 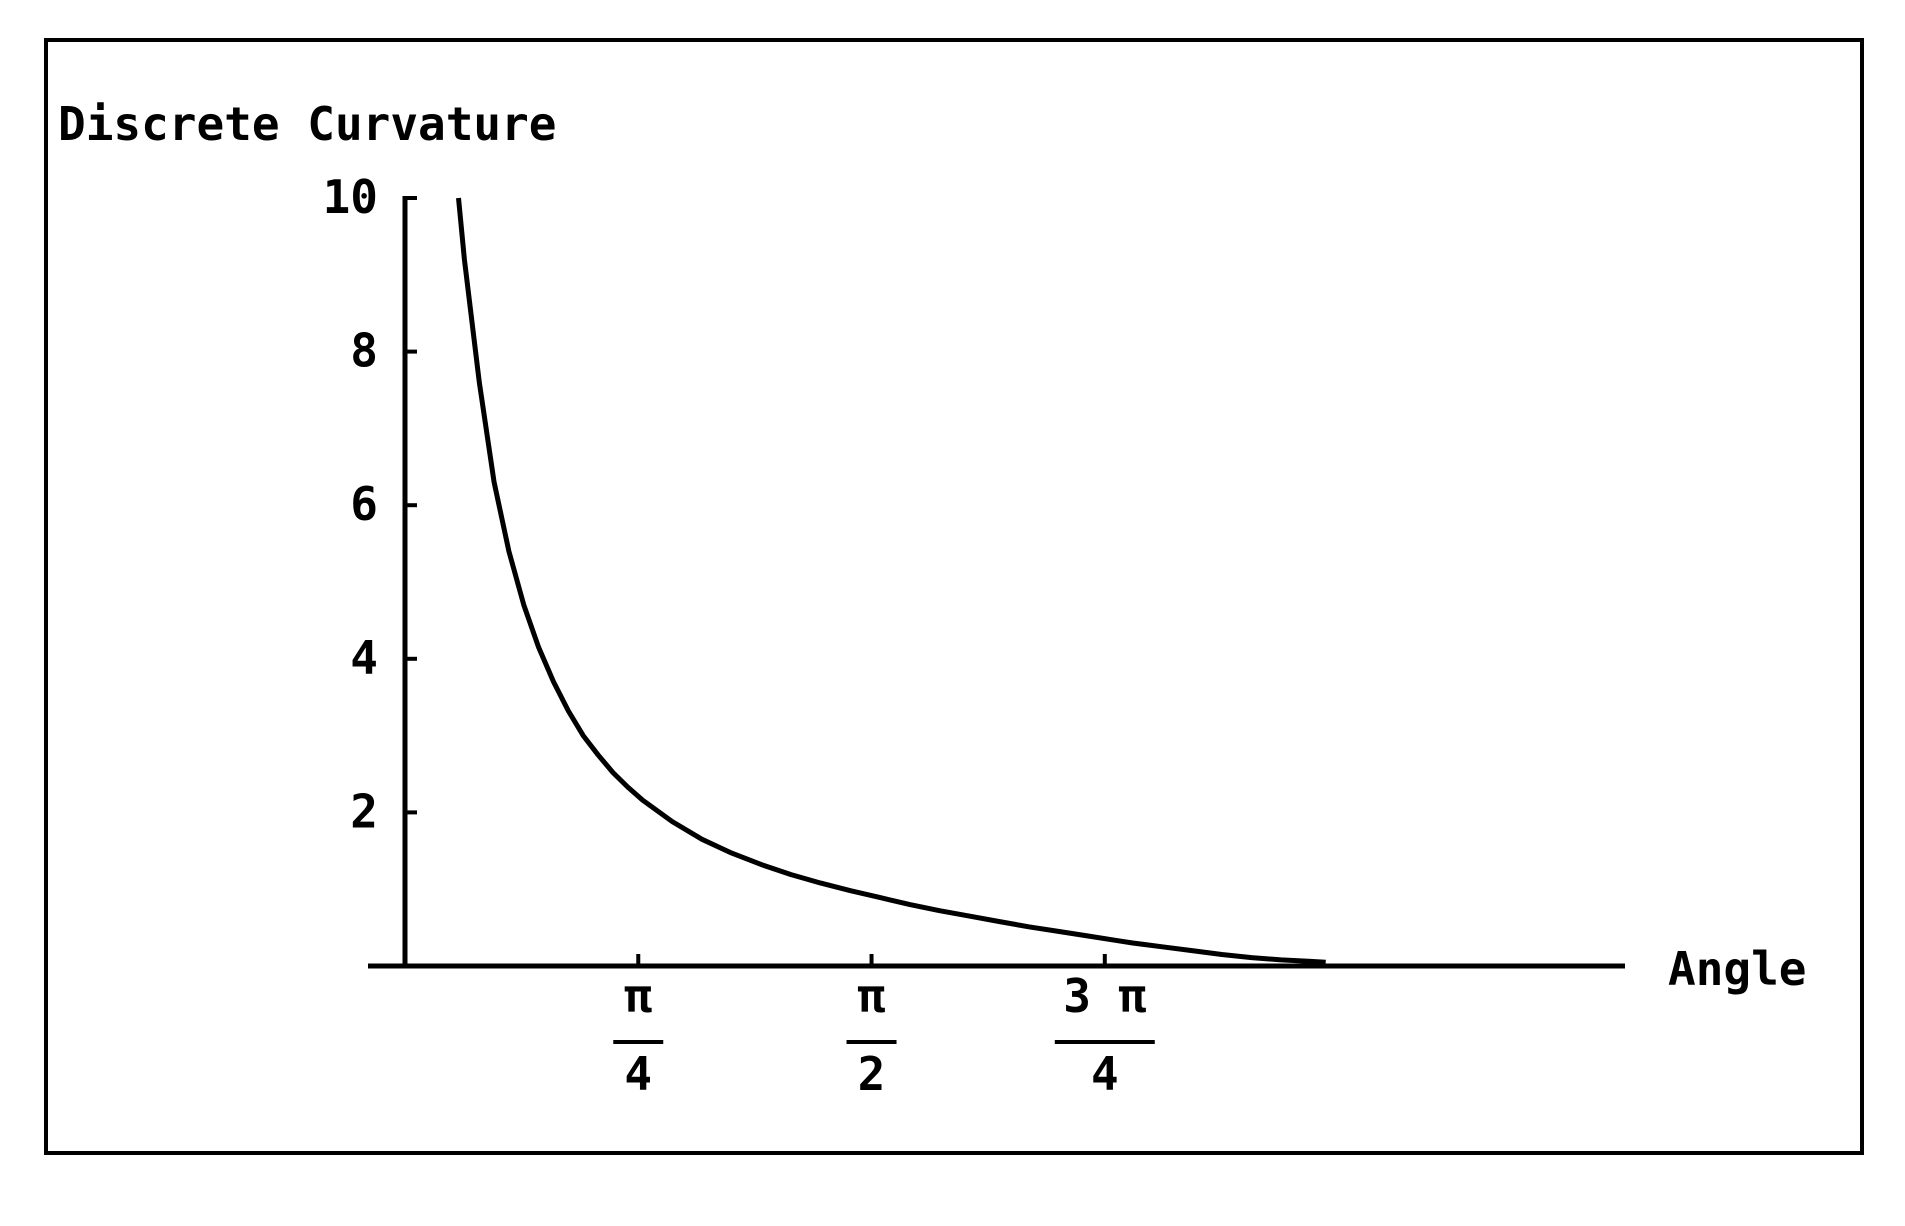 I want to click on y-tick-label: 10, so click(x=350, y=197).